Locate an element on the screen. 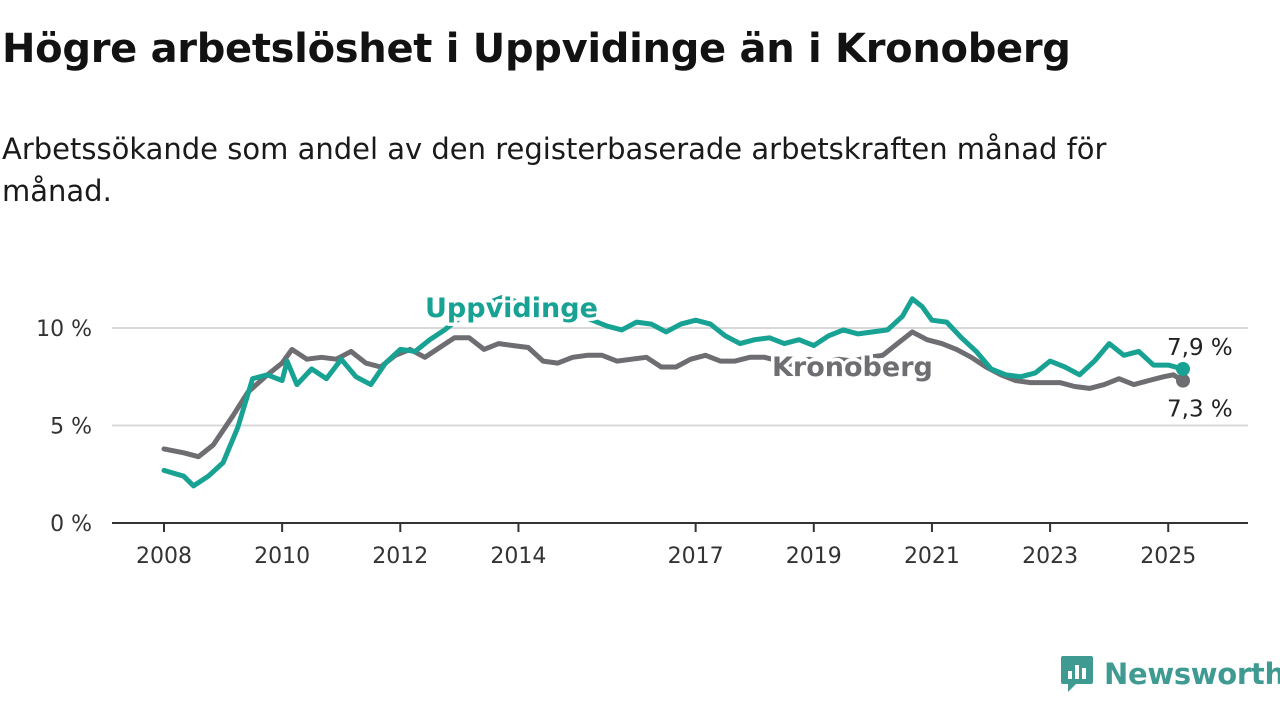 This screenshot has width=1280, height=720. x-tick-label: 2019 is located at coordinates (814, 556).